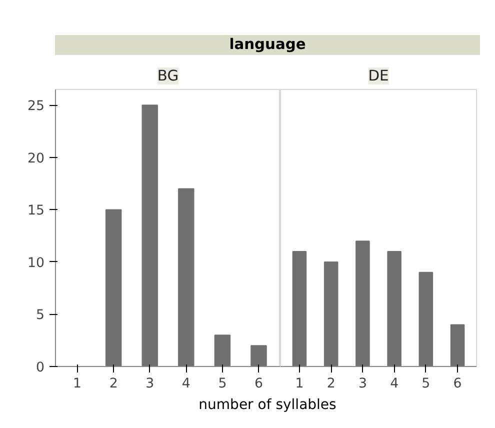  I want to click on chart-title: DE, so click(378, 76).